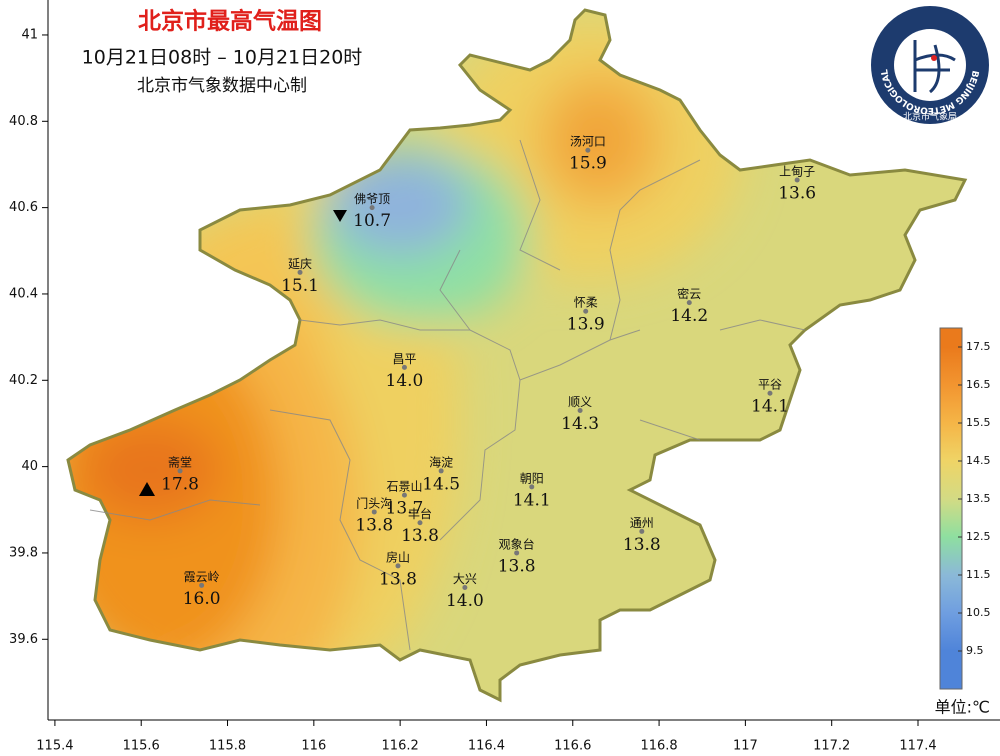 The width and height of the screenshot is (1000, 756). What do you see at coordinates (978, 536) in the screenshot?
I see `legend-tick-label: 12.5` at bounding box center [978, 536].